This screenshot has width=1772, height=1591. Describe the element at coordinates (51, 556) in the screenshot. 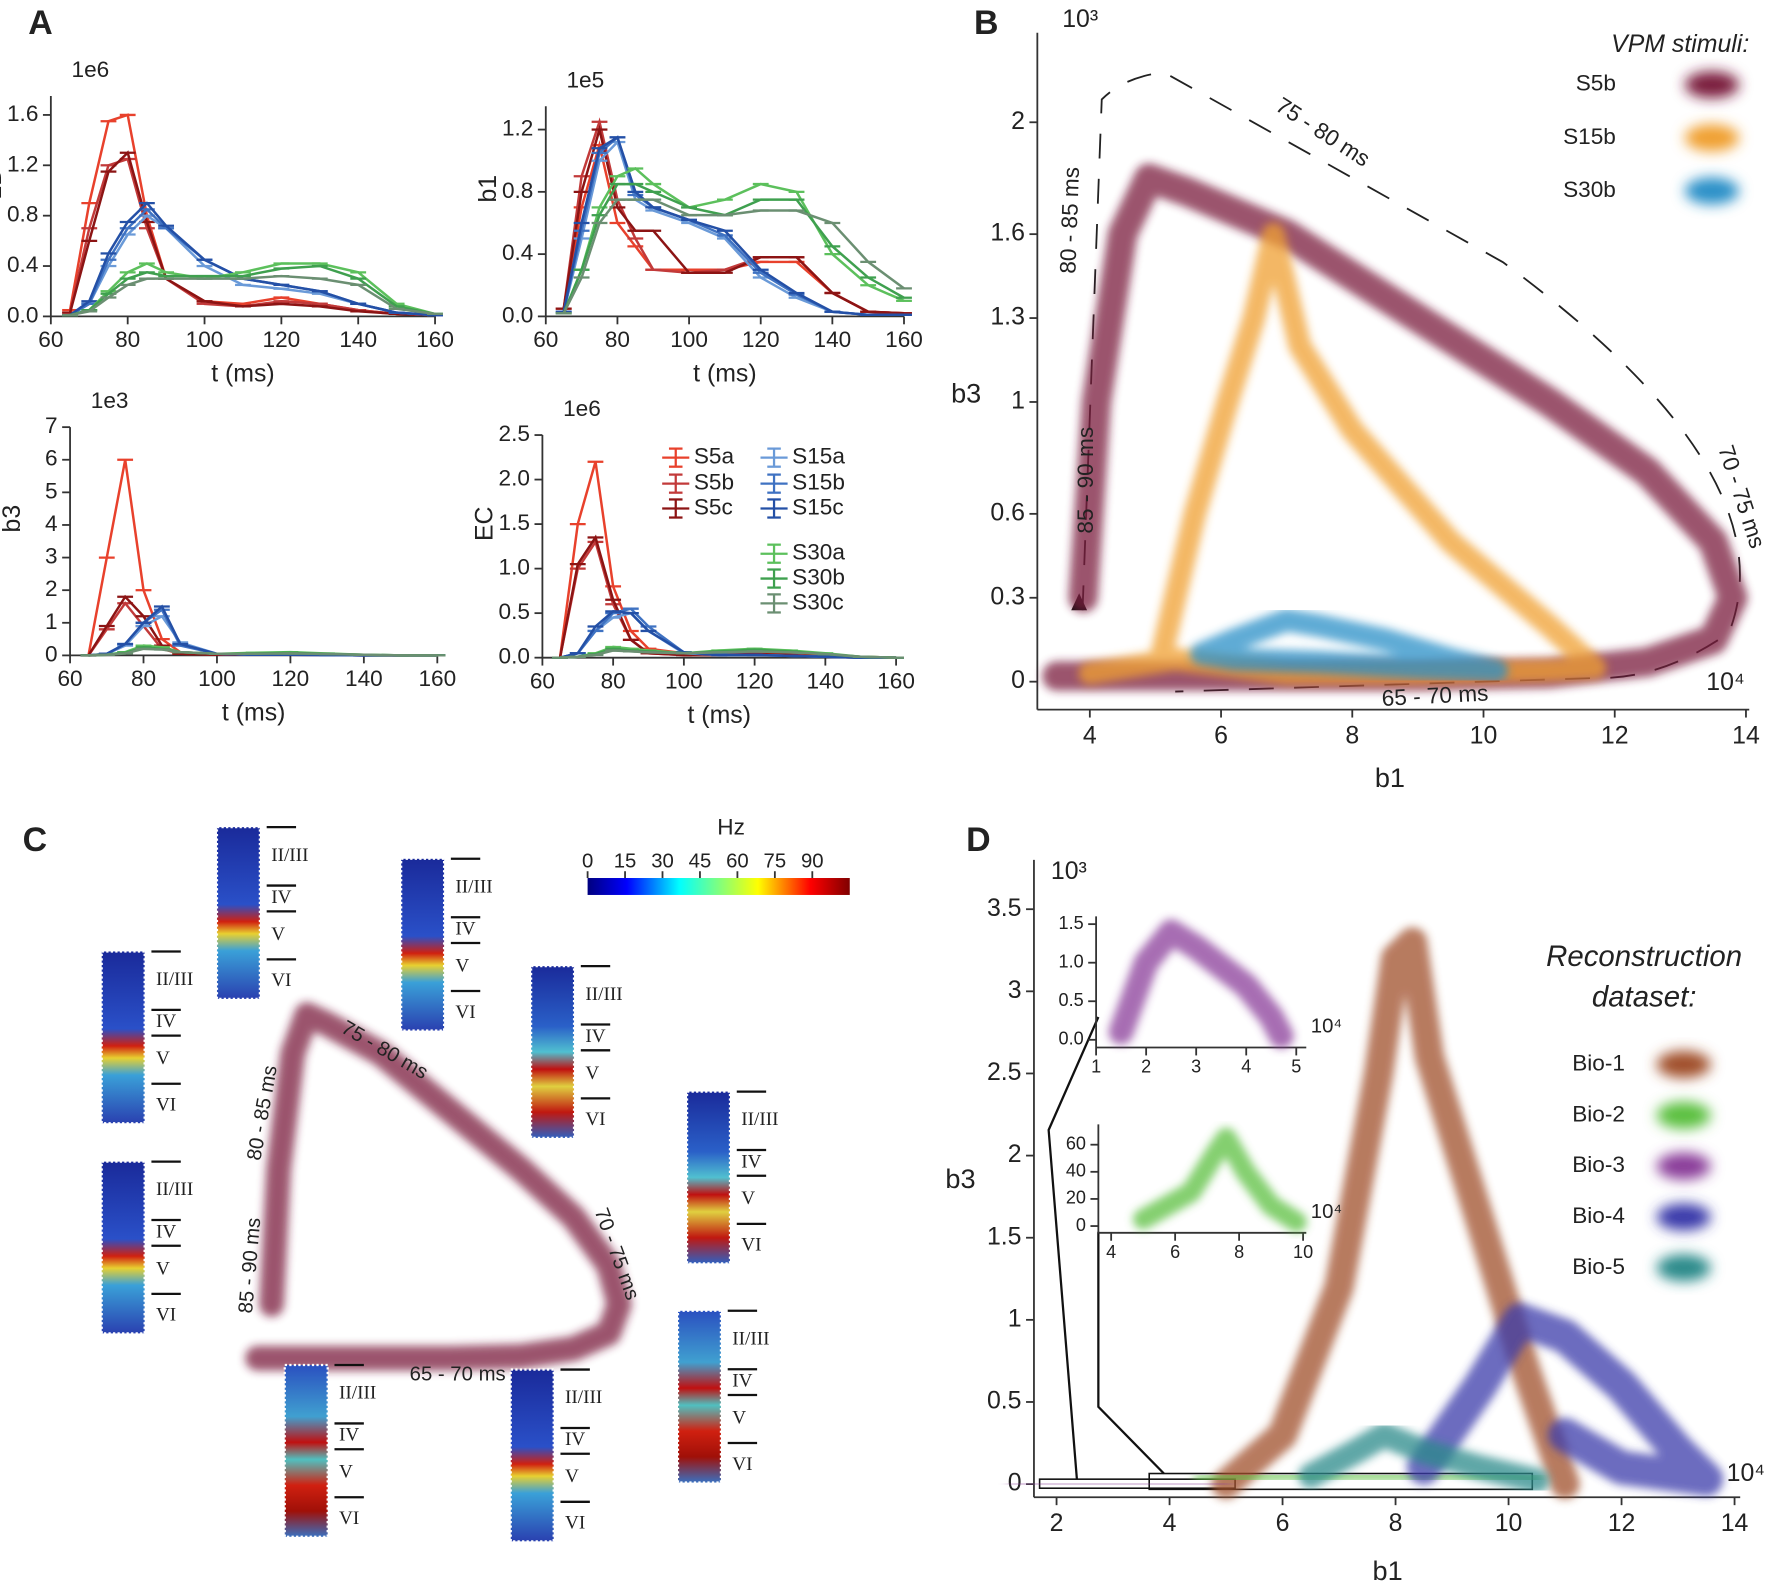

I see `y-tick-label: 3` at that location.